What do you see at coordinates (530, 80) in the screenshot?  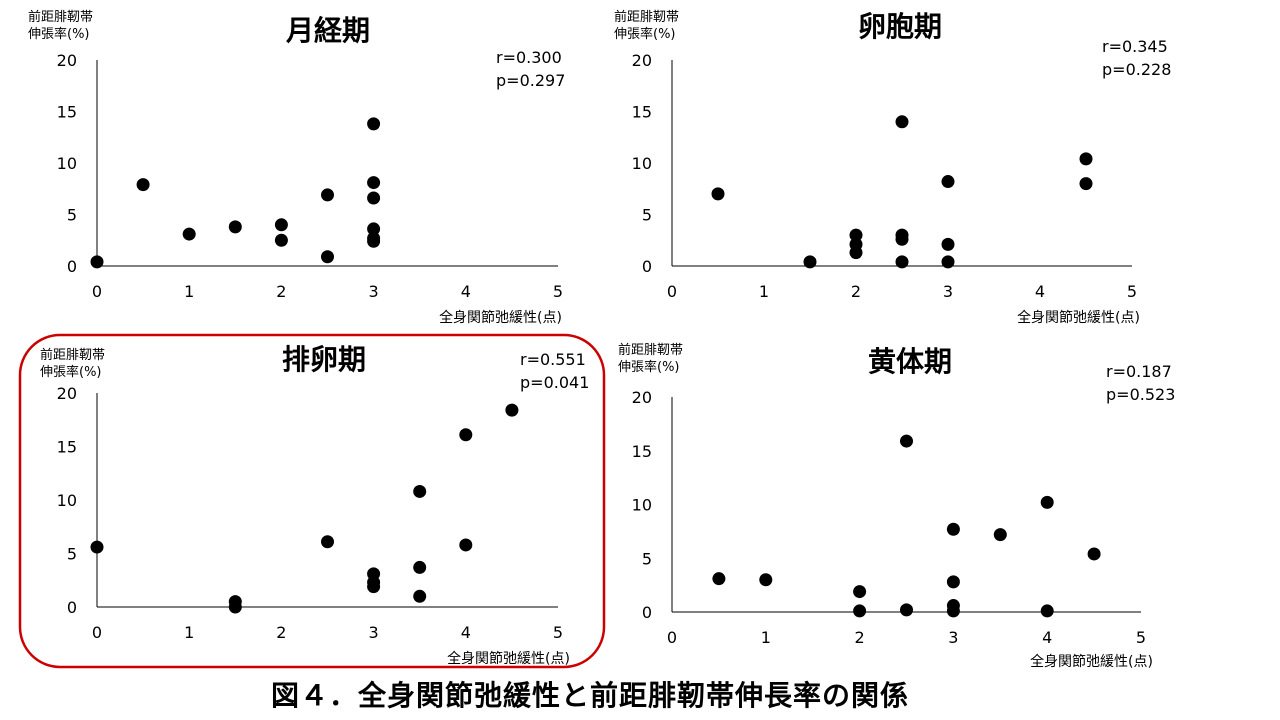 I see `p-value: p=0.297` at bounding box center [530, 80].